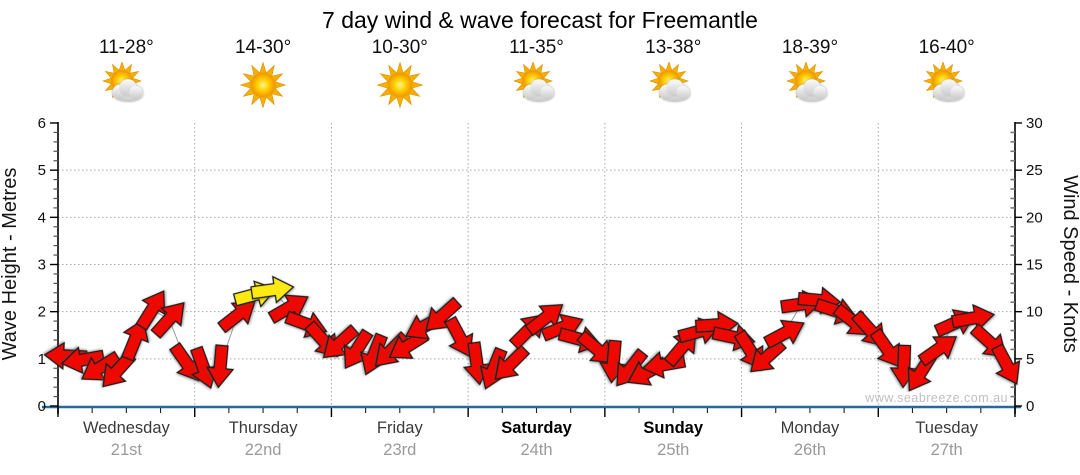 This screenshot has height=475, width=1080. Describe the element at coordinates (1030, 406) in the screenshot. I see `right-axis-tick-label: 0` at that location.